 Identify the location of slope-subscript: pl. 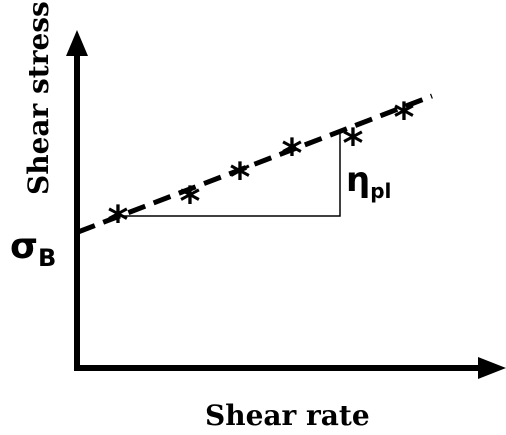
(380, 191).